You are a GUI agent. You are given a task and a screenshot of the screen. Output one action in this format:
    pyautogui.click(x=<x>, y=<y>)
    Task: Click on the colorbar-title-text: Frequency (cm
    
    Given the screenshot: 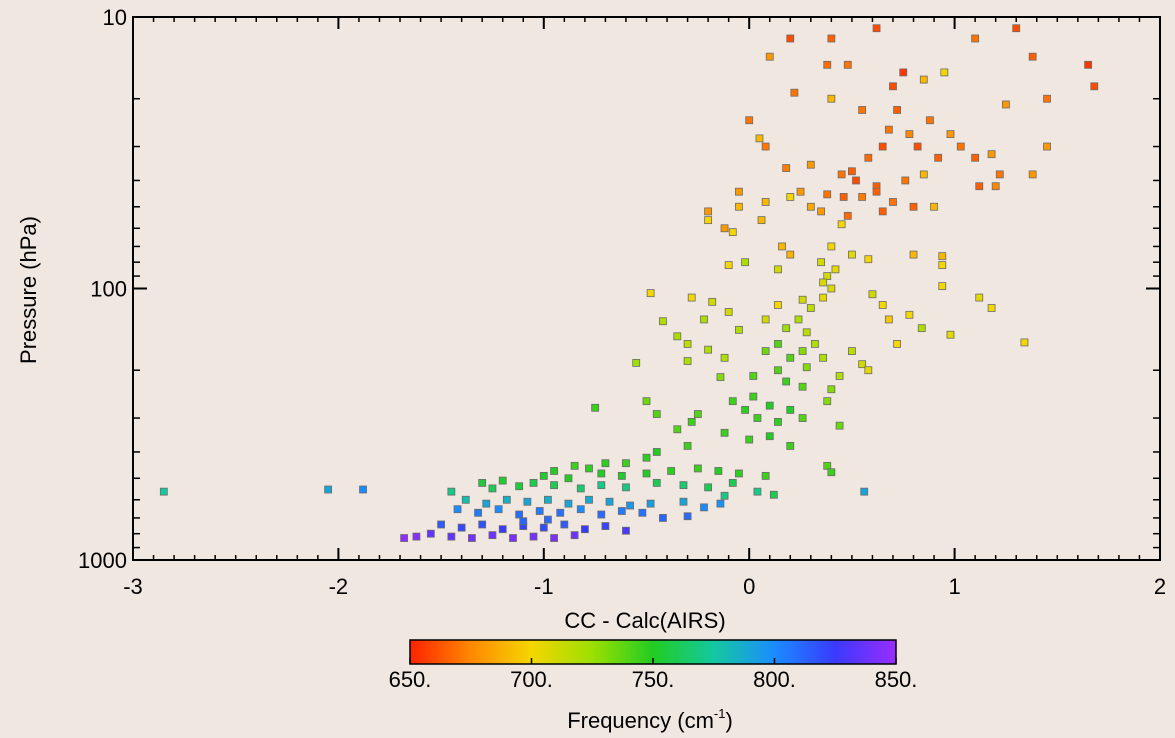 What is the action you would take?
    pyautogui.click(x=640, y=720)
    